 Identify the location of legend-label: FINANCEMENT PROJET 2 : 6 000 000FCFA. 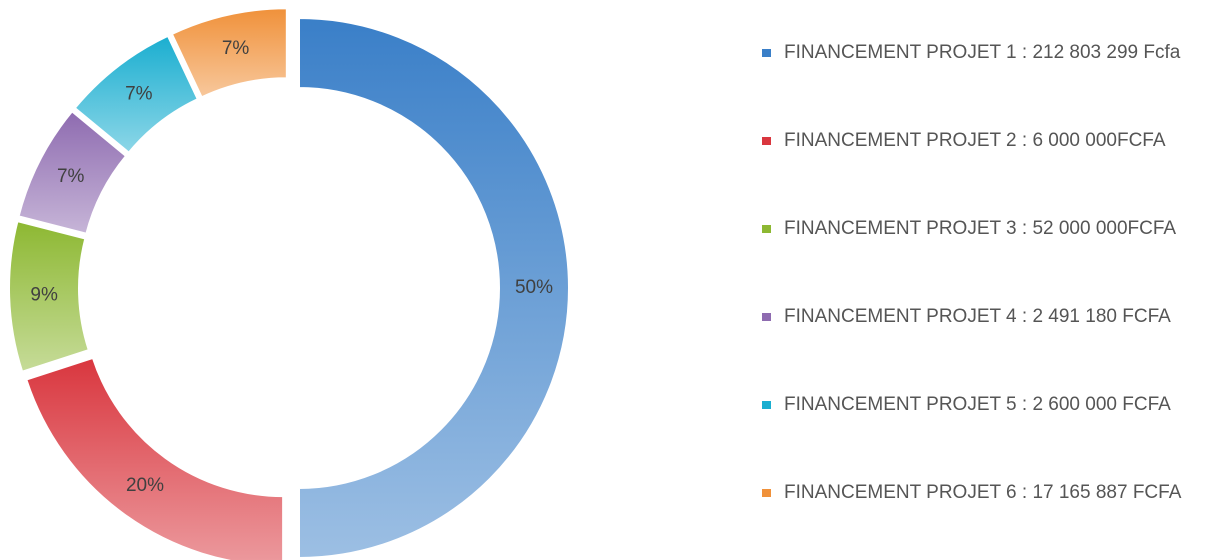
(975, 140).